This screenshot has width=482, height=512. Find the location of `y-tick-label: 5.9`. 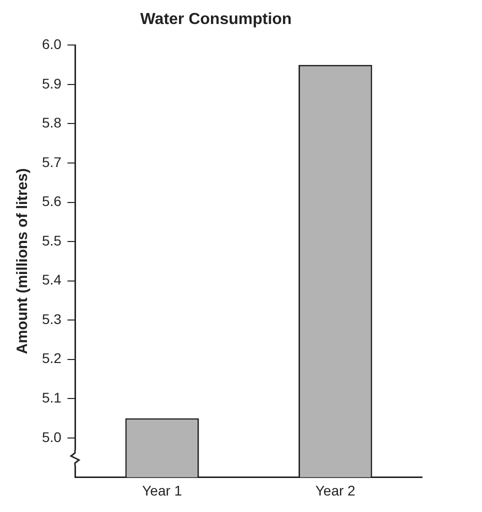

y-tick-label: 5.9 is located at coordinates (52, 83).